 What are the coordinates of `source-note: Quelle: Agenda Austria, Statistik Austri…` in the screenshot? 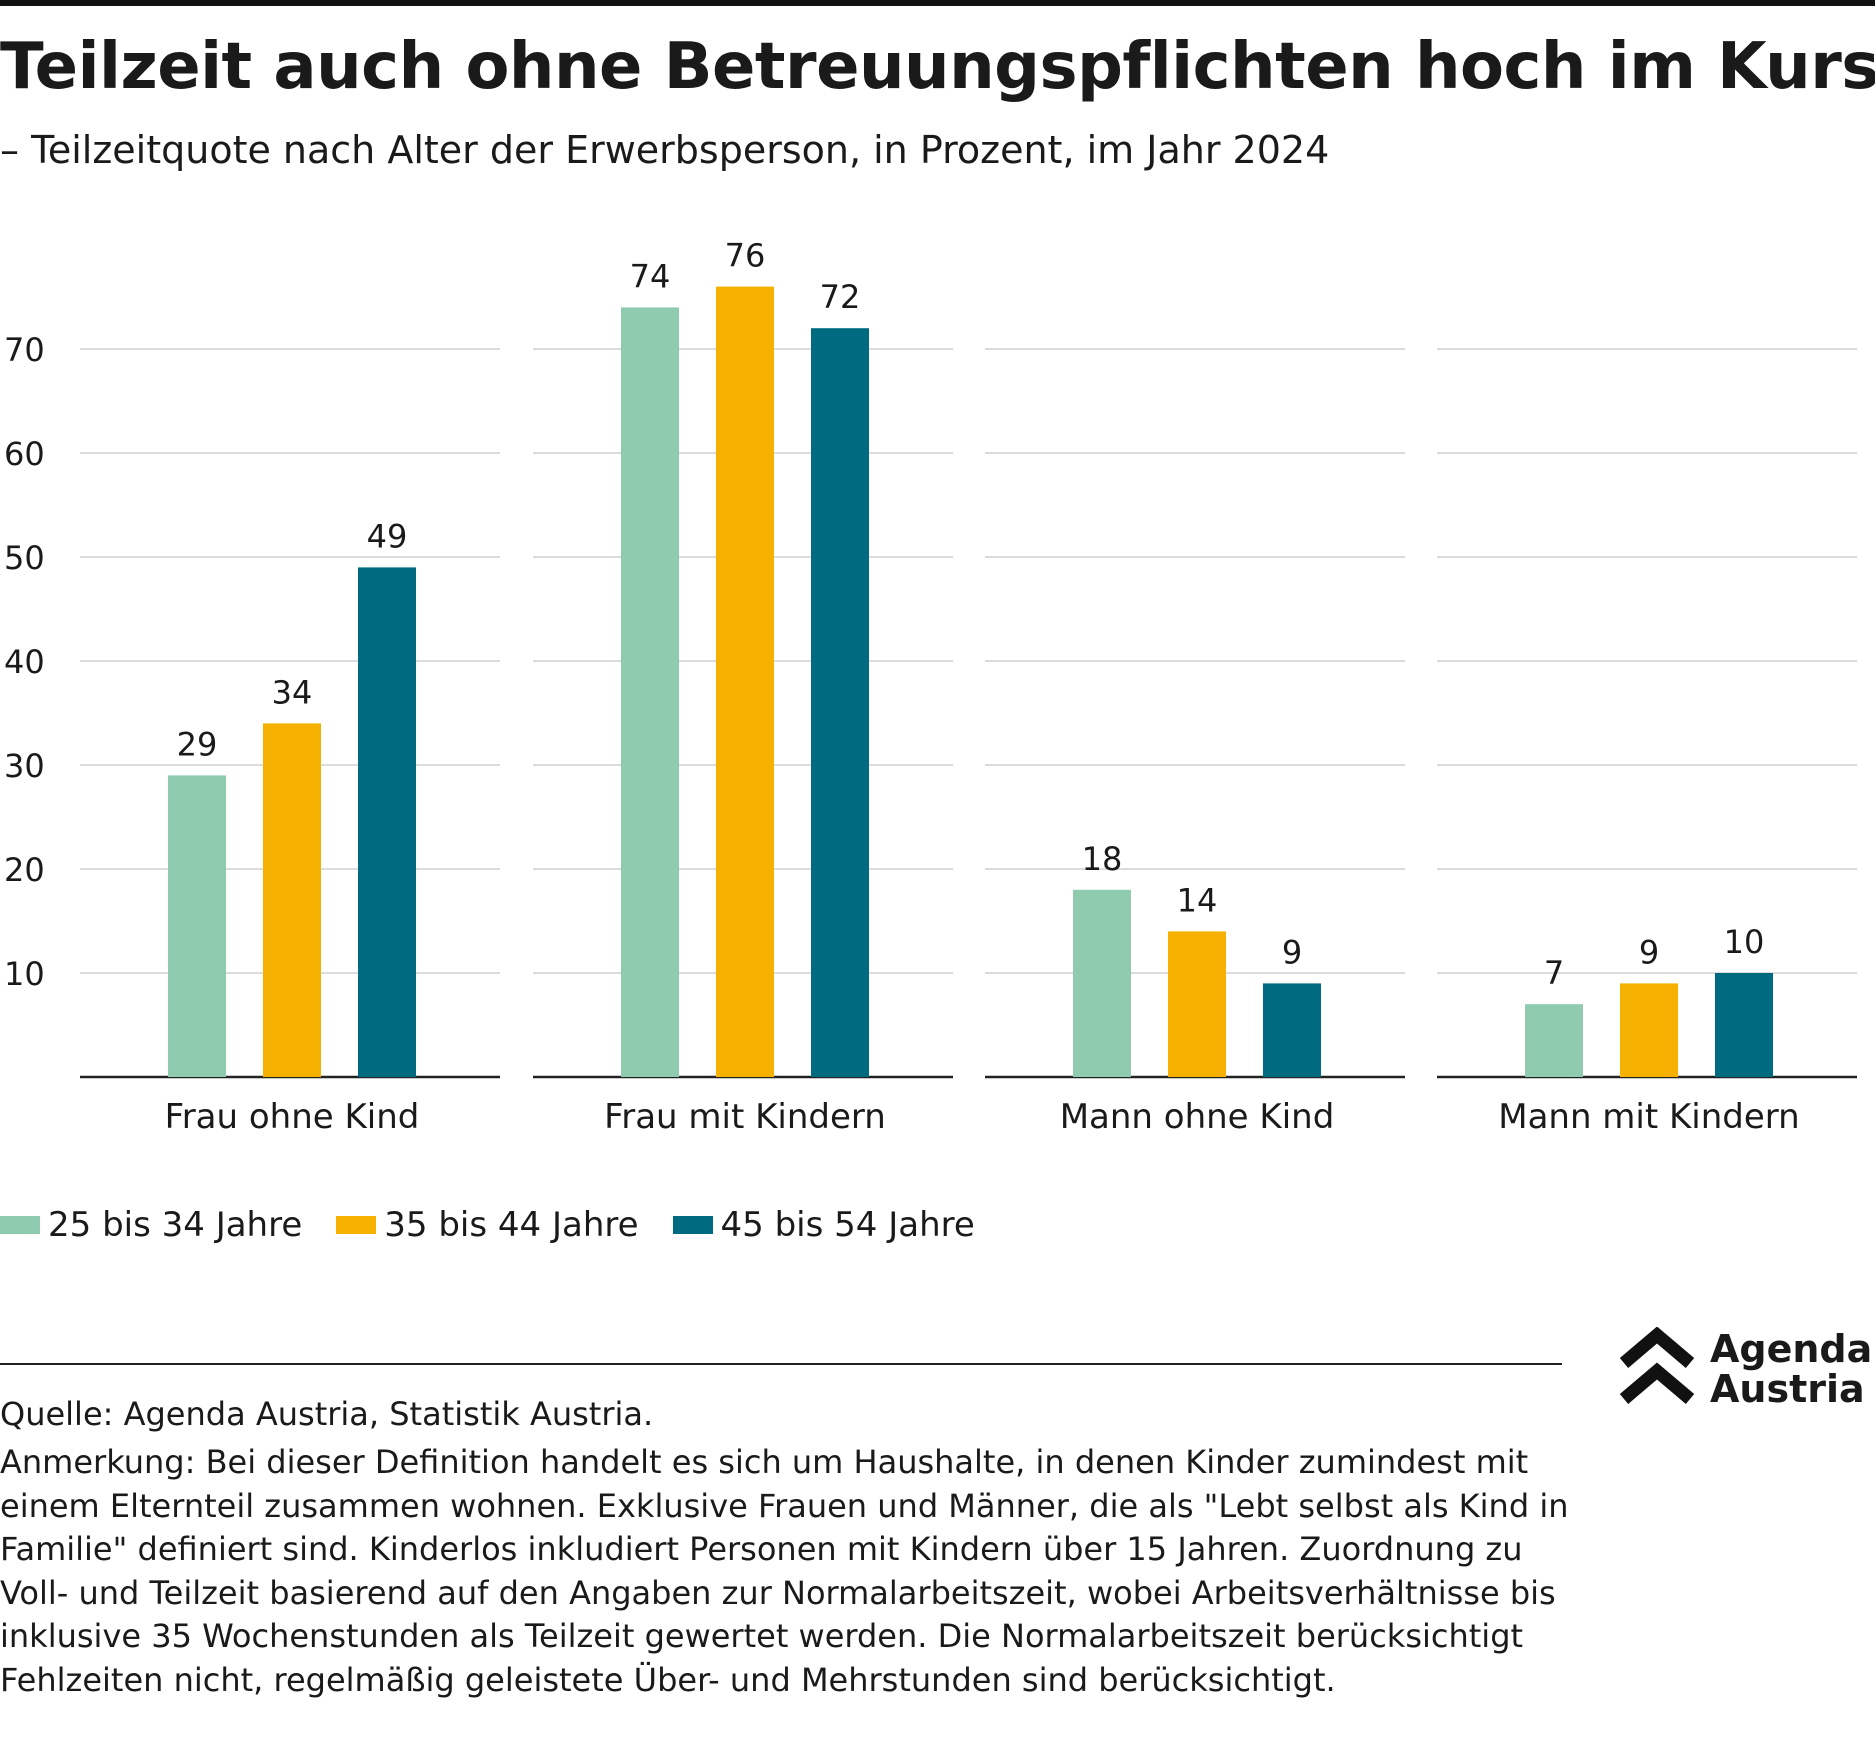 It's located at (327, 1414).